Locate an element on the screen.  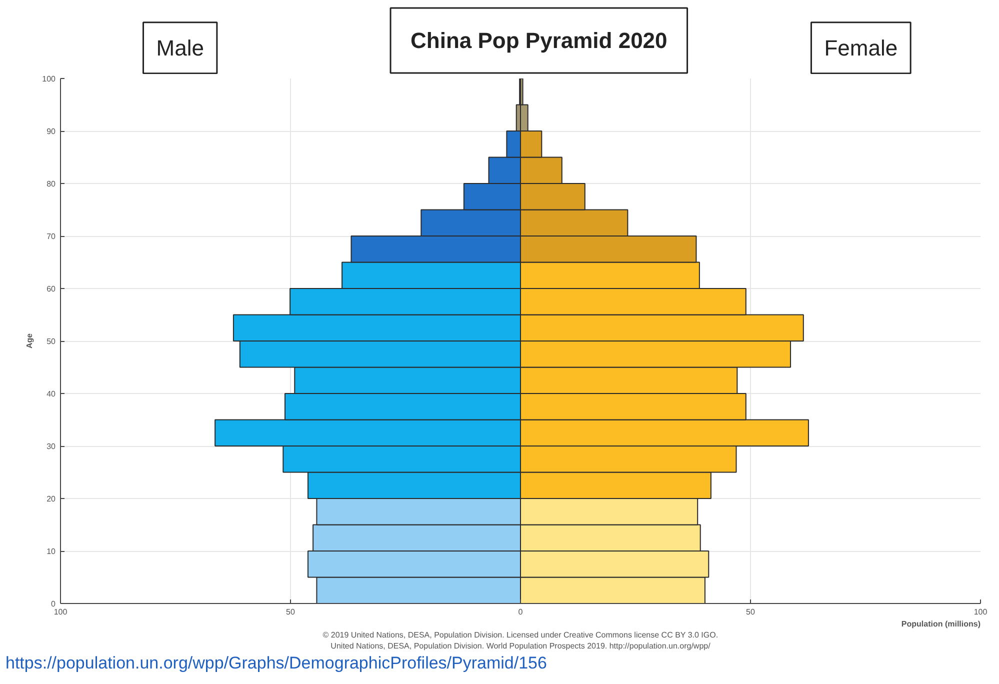
text: © 2019 United Nations, DESA, Population Division. Licensed under Creative Commons license CC BY 3.0 IGO. is located at coordinates (520, 635).